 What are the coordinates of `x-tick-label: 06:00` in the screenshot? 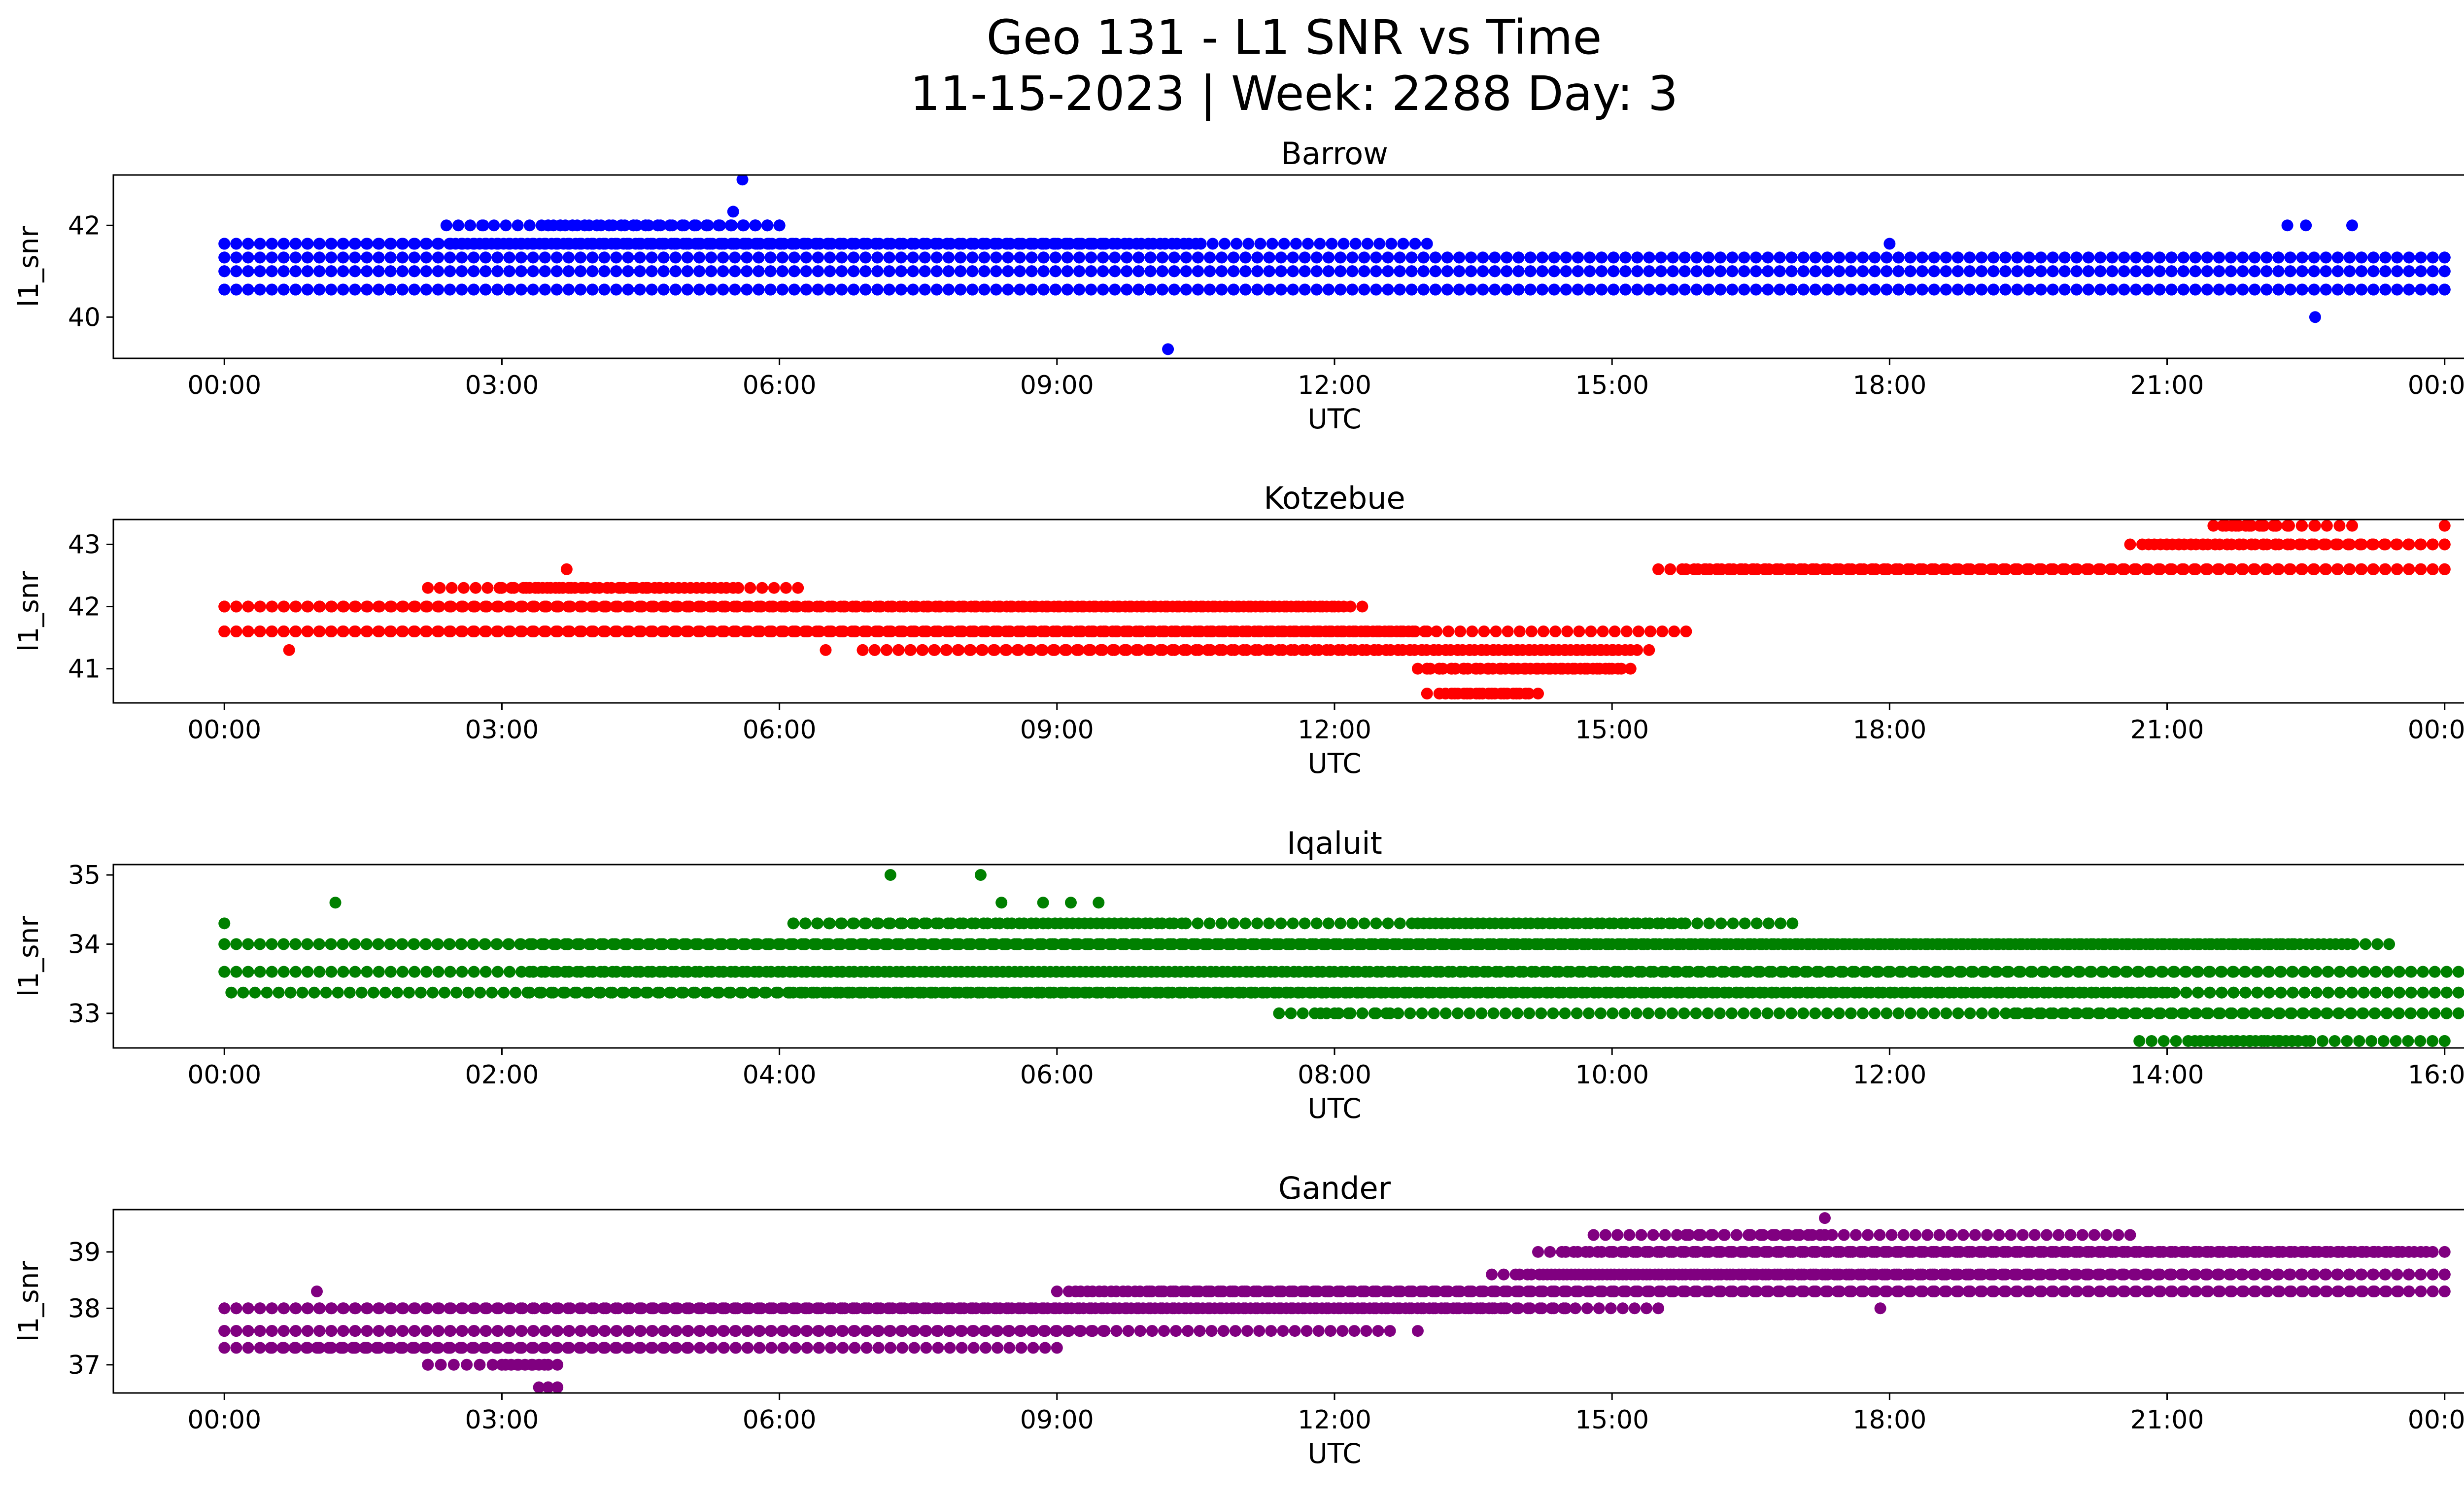 It's located at (780, 730).